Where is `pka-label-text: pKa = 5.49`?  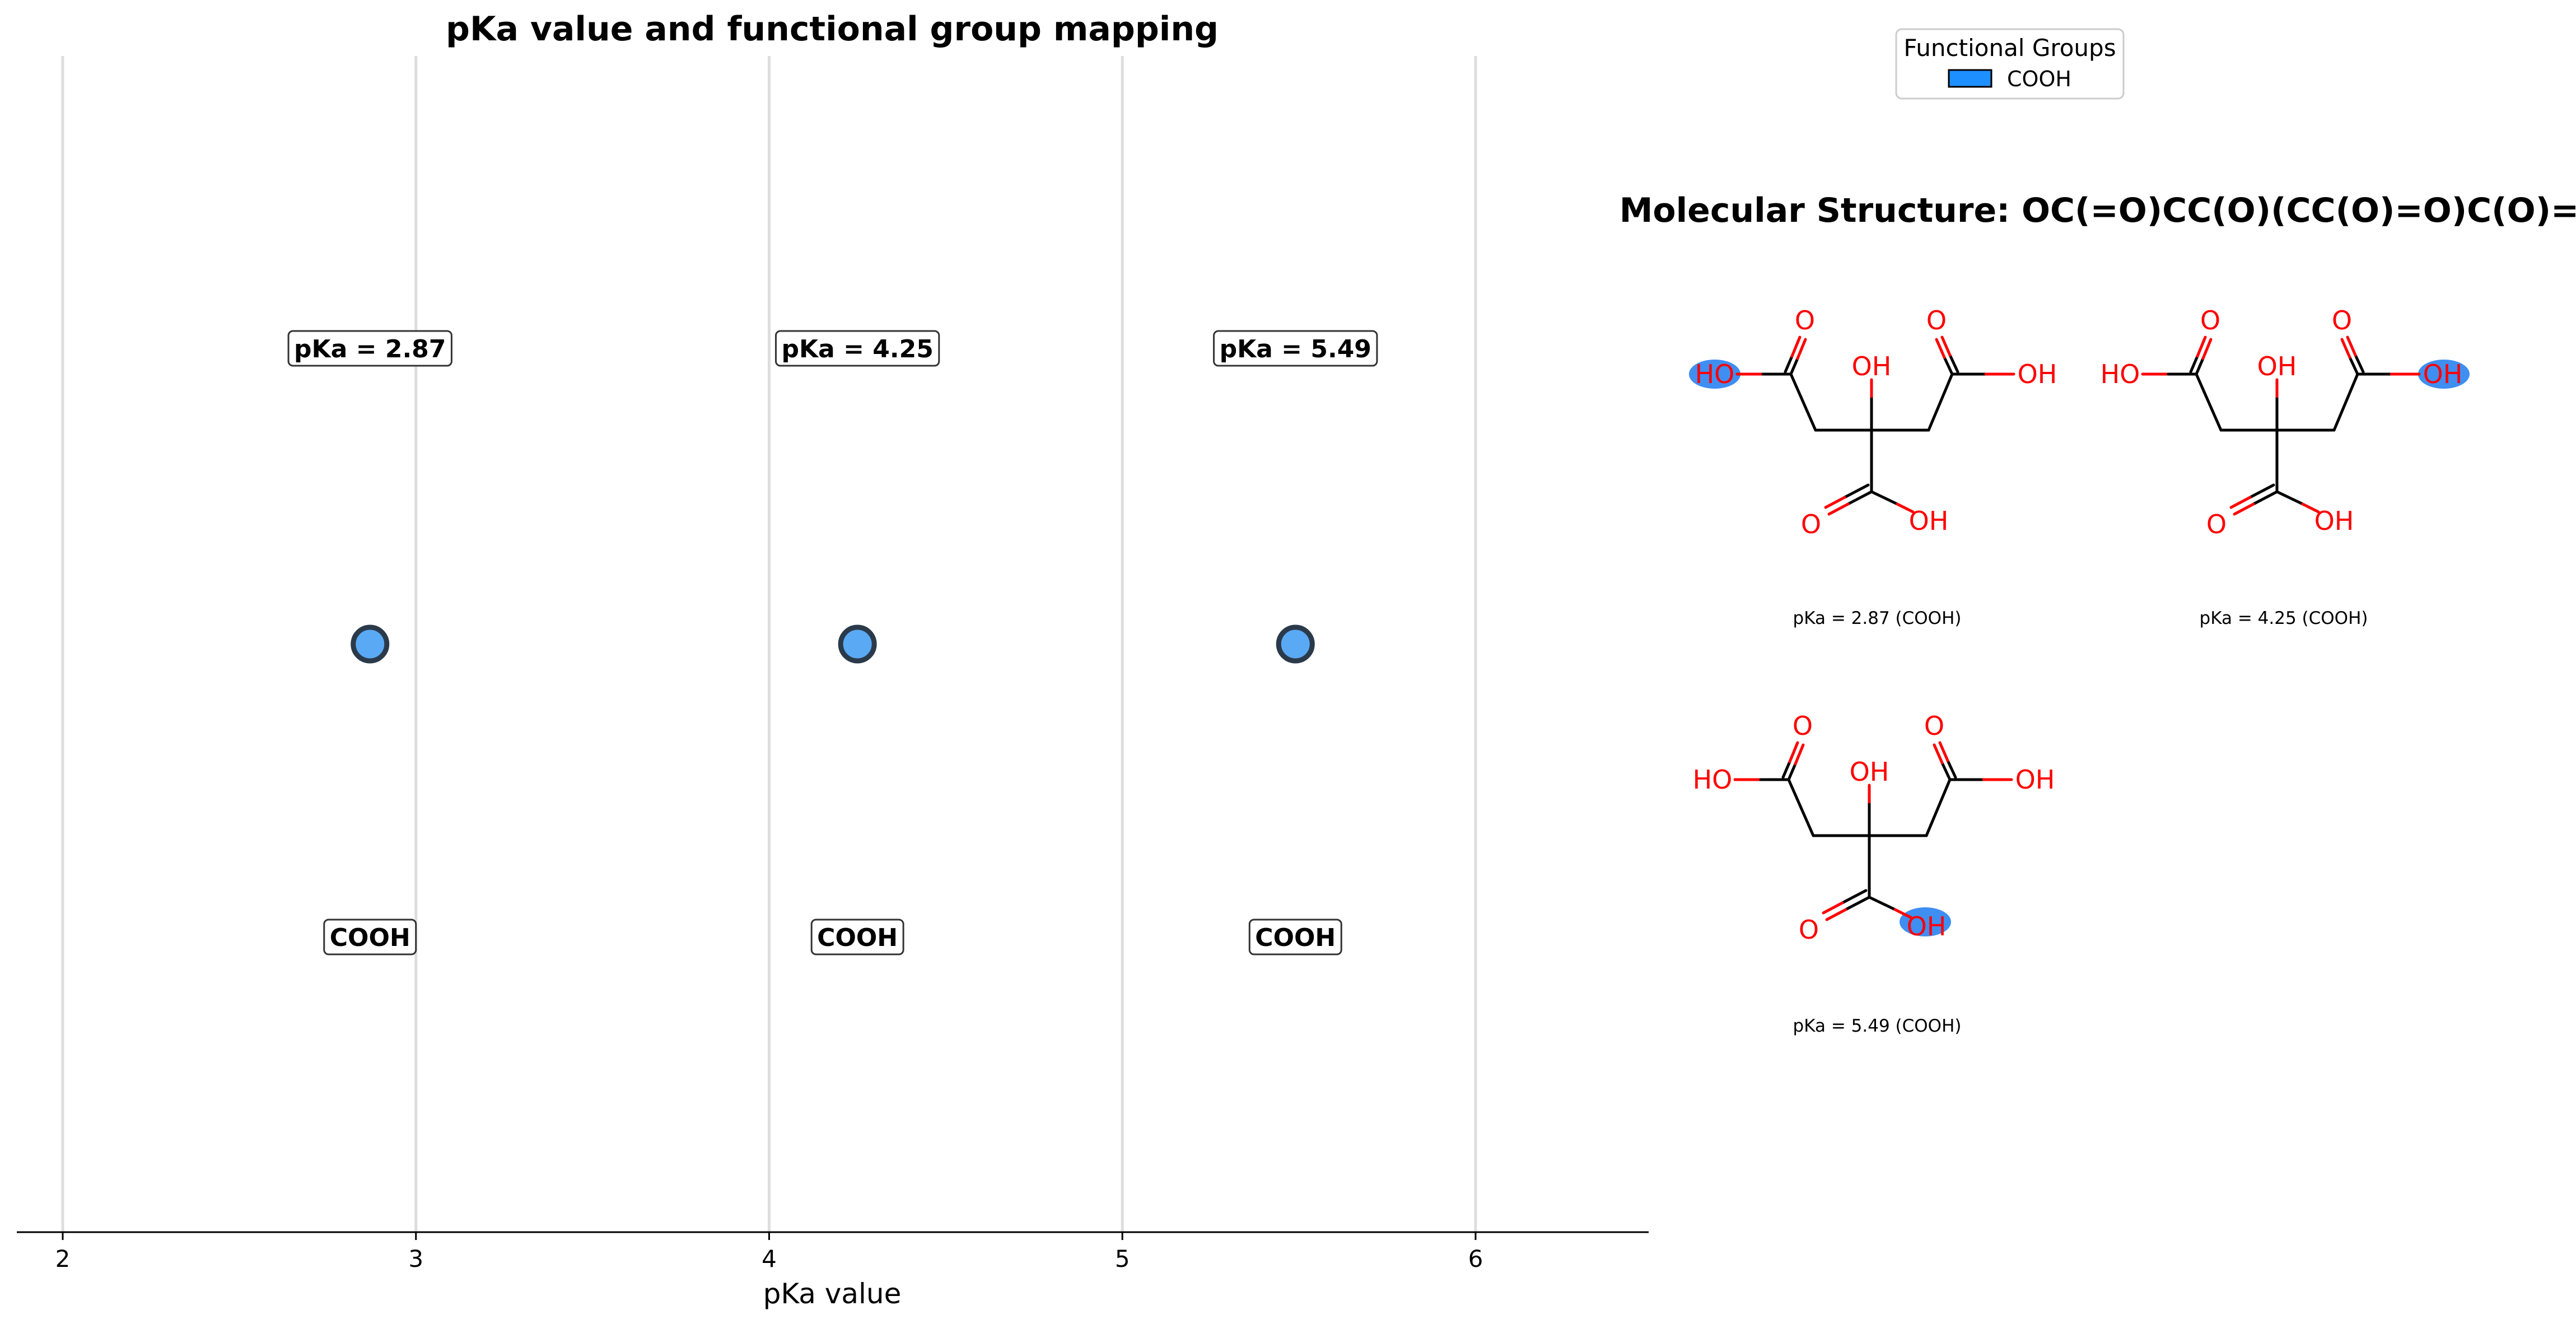
pka-label-text: pKa = 5.49 is located at coordinates (1296, 349).